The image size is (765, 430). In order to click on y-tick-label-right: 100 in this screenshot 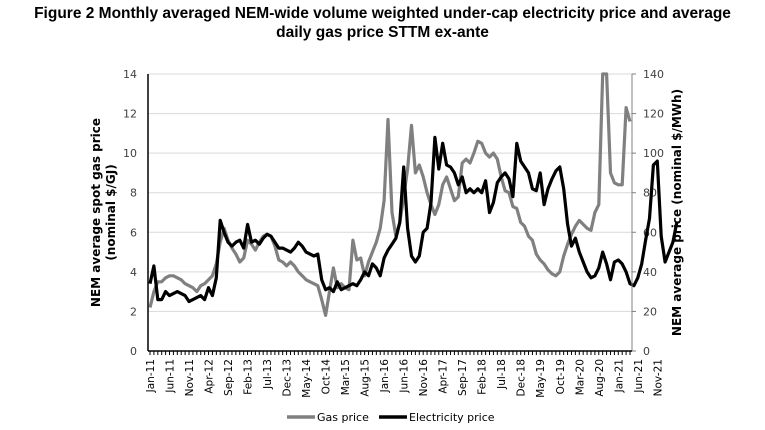, I will do `click(653, 153)`.